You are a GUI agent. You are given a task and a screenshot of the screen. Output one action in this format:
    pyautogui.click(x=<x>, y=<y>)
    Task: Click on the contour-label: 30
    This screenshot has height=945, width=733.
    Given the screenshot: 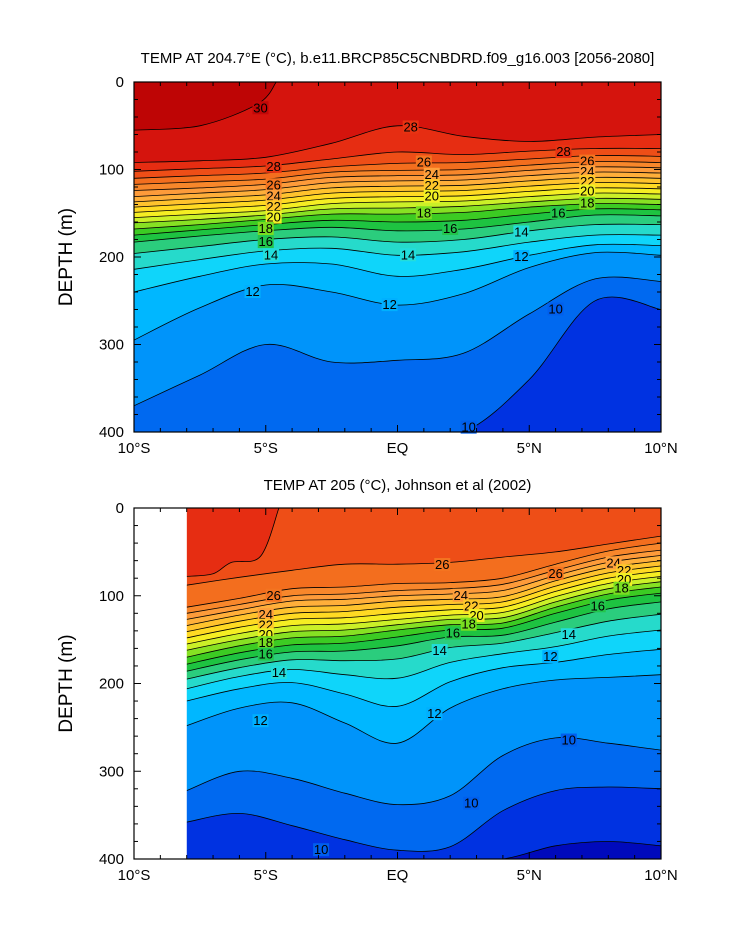 What is the action you would take?
    pyautogui.click(x=260, y=107)
    